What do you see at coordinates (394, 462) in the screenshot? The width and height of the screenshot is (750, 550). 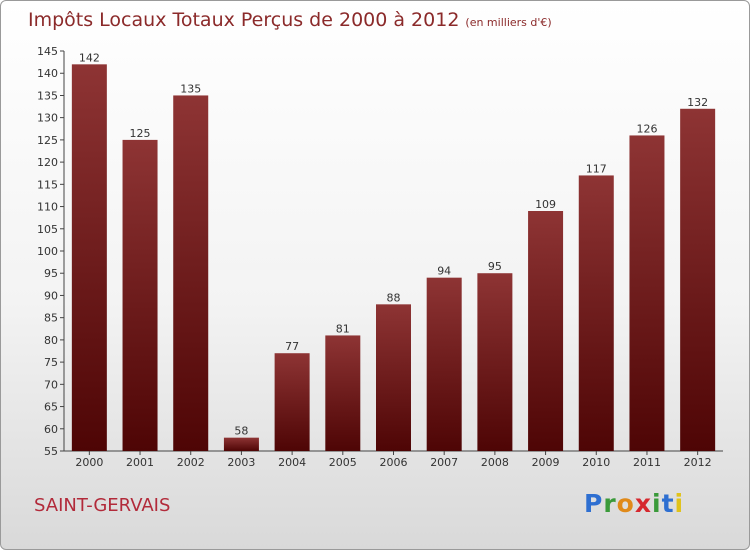 I see `x-tick-label: 2006` at bounding box center [394, 462].